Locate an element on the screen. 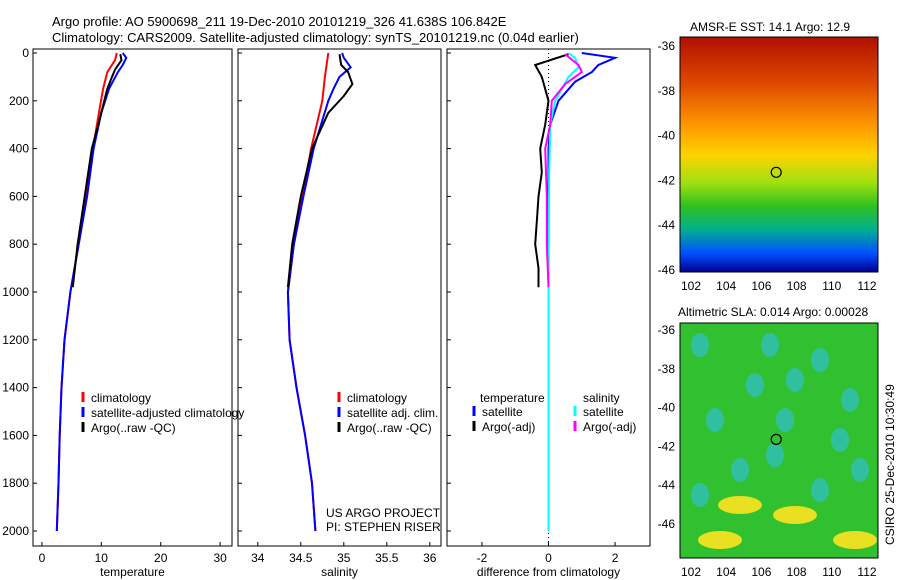 The height and width of the screenshot is (580, 900). x-tick-label: 34 is located at coordinates (258, 558).